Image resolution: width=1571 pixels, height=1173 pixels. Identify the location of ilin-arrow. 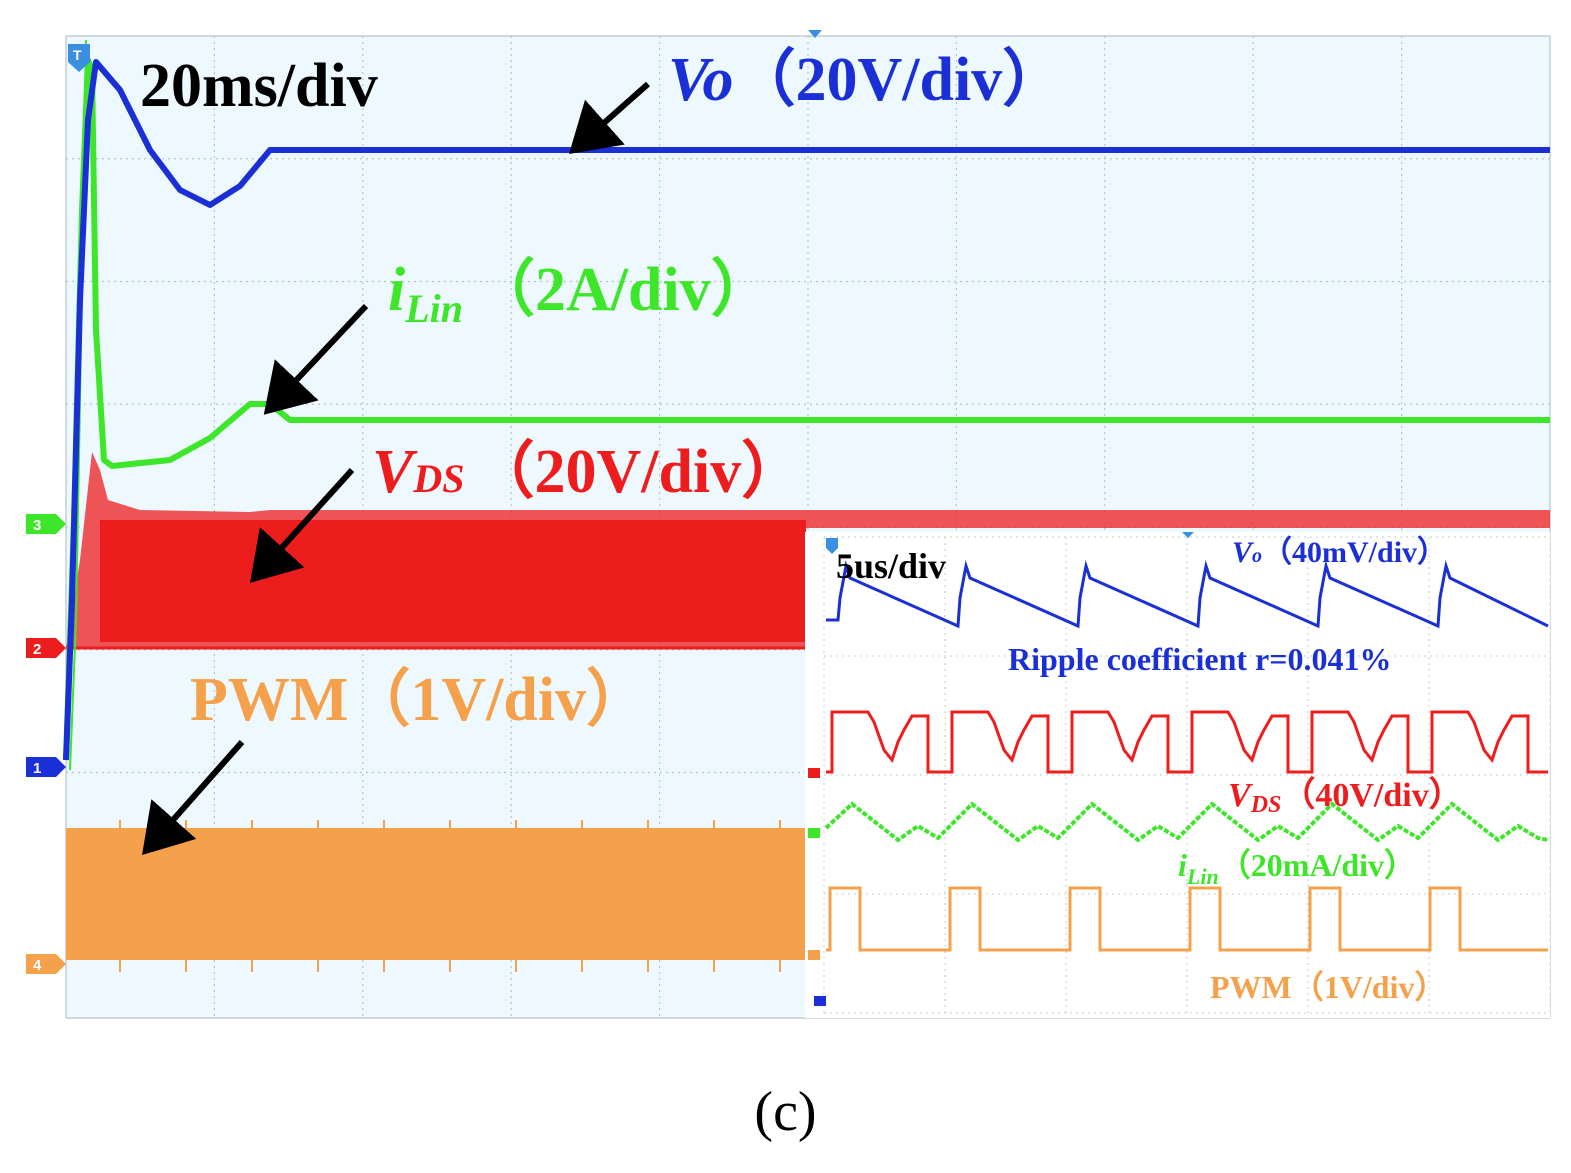
(316, 359).